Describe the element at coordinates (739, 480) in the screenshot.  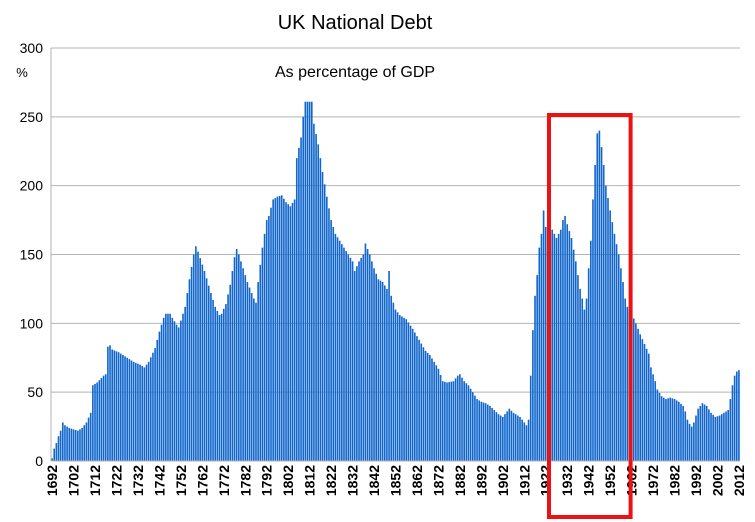
I see `x-tick-label-2012: 2012` at that location.